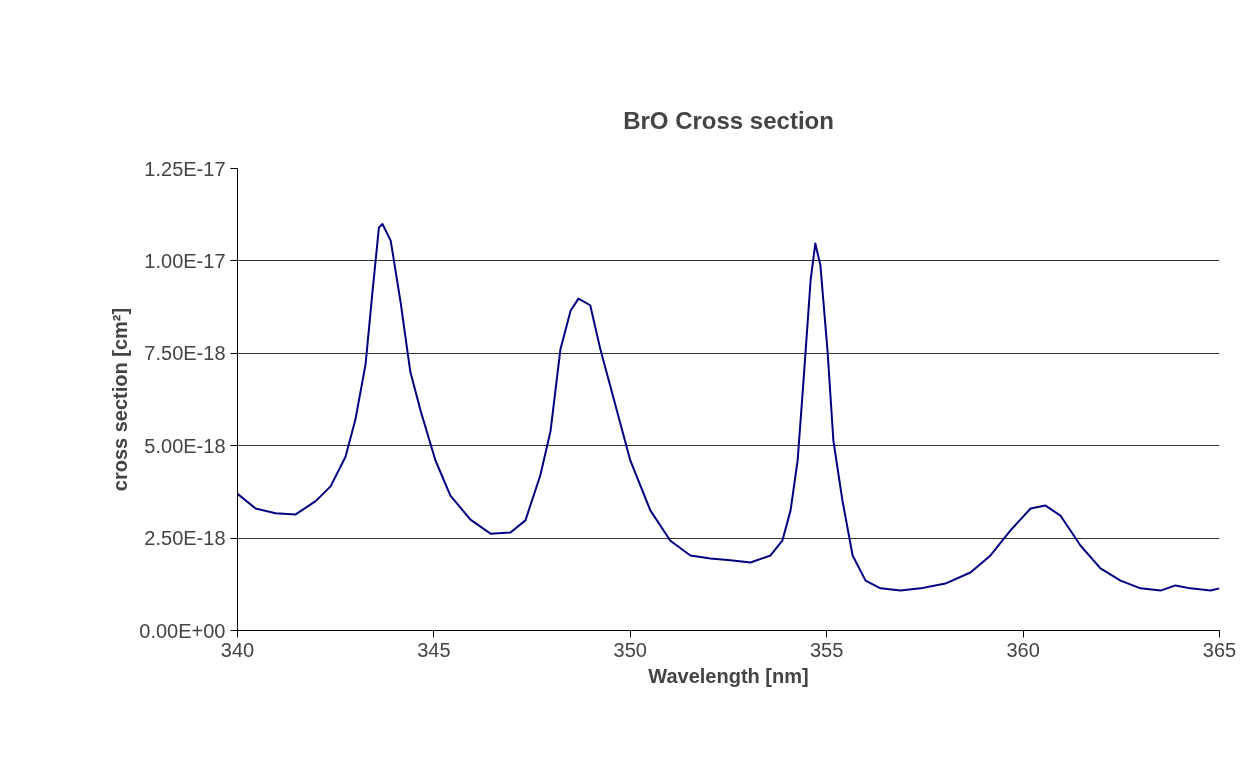  Describe the element at coordinates (185, 445) in the screenshot. I see `y-tick-label: 5.00E-18` at that location.